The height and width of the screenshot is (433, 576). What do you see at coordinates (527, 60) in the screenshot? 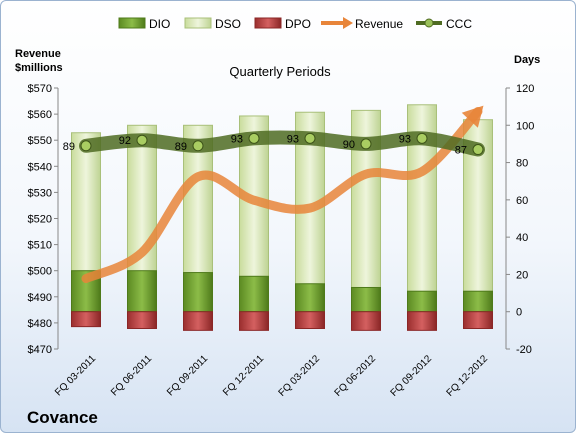
I see `y-right-title: Days` at bounding box center [527, 60].